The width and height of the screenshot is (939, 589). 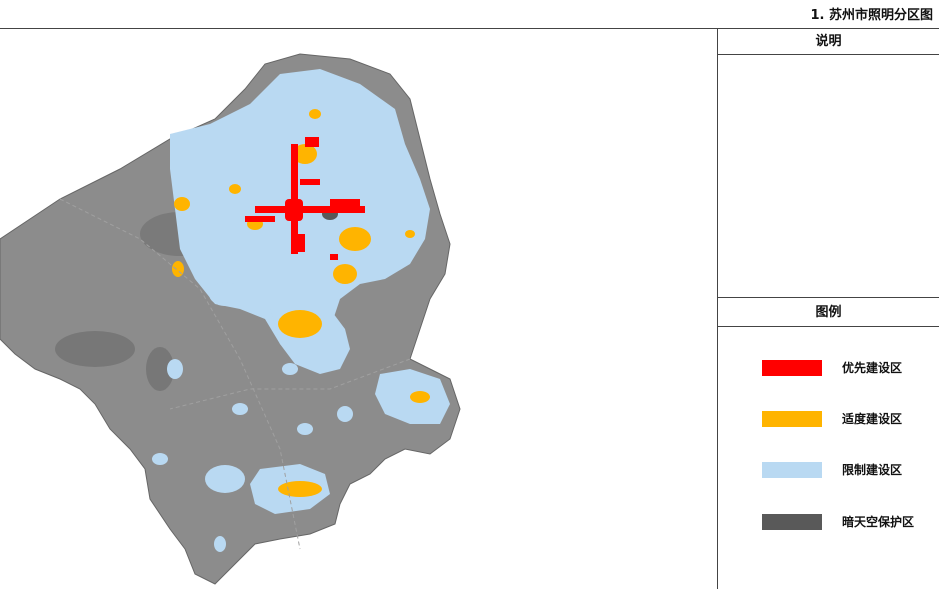 I want to click on header-divider, so click(x=469, y=28).